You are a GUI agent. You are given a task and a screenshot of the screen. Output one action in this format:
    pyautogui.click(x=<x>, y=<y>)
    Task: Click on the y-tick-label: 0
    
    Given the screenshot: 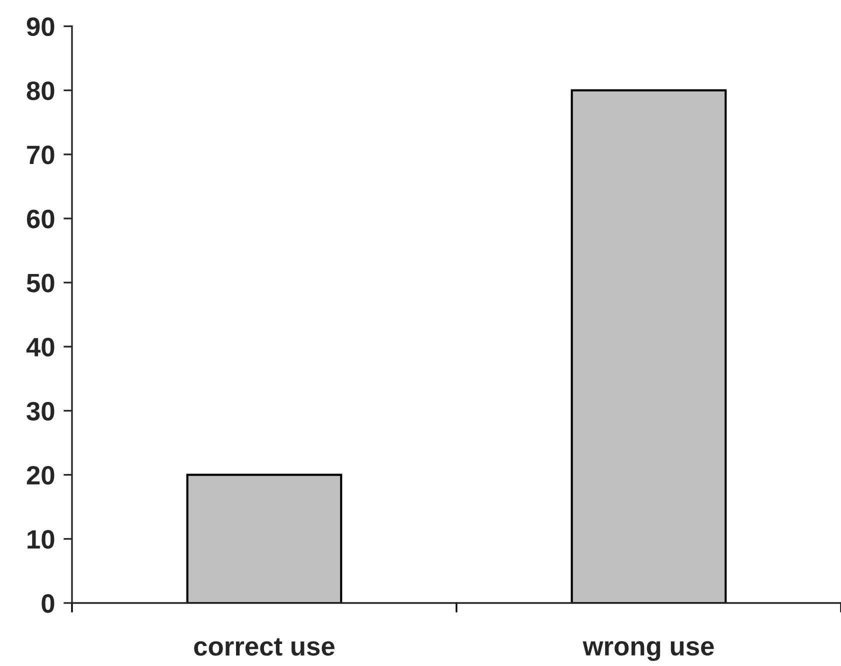 What is the action you would take?
    pyautogui.click(x=48, y=603)
    